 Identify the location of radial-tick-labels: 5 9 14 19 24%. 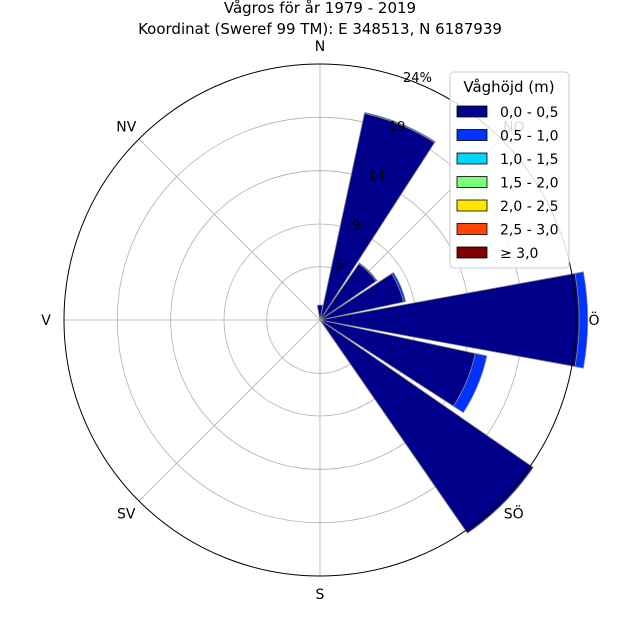
(384, 172).